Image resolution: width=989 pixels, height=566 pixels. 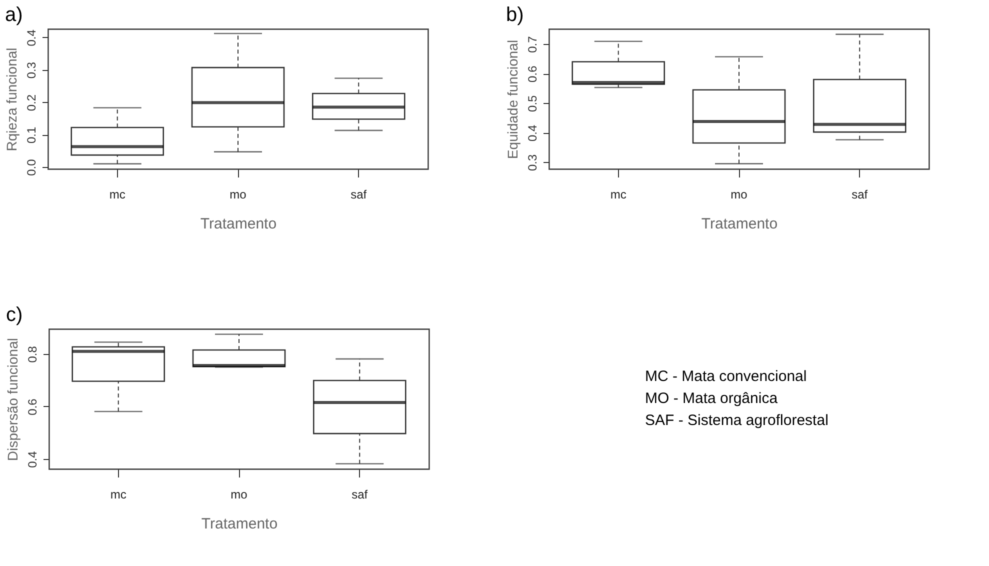 What do you see at coordinates (711, 398) in the screenshot?
I see `text: MO - Mata orgânica` at bounding box center [711, 398].